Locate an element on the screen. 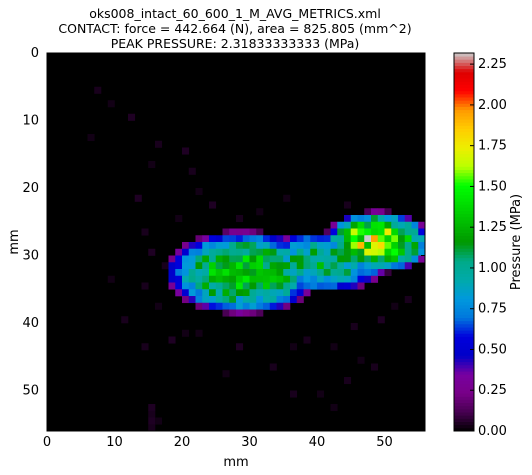 Image resolution: width=532 pixels, height=475 pixels. colorbar-tick-label: 1.75 is located at coordinates (492, 146).